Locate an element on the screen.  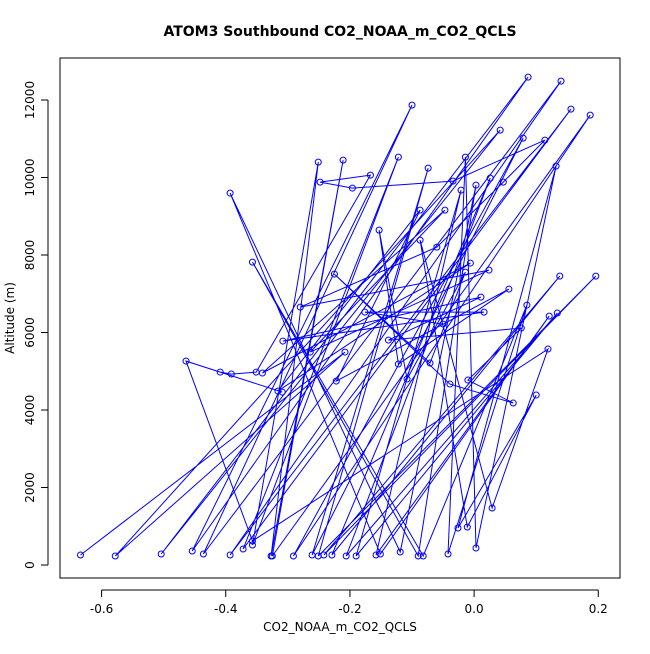
x-tick-label: -0.2 is located at coordinates (349, 609).